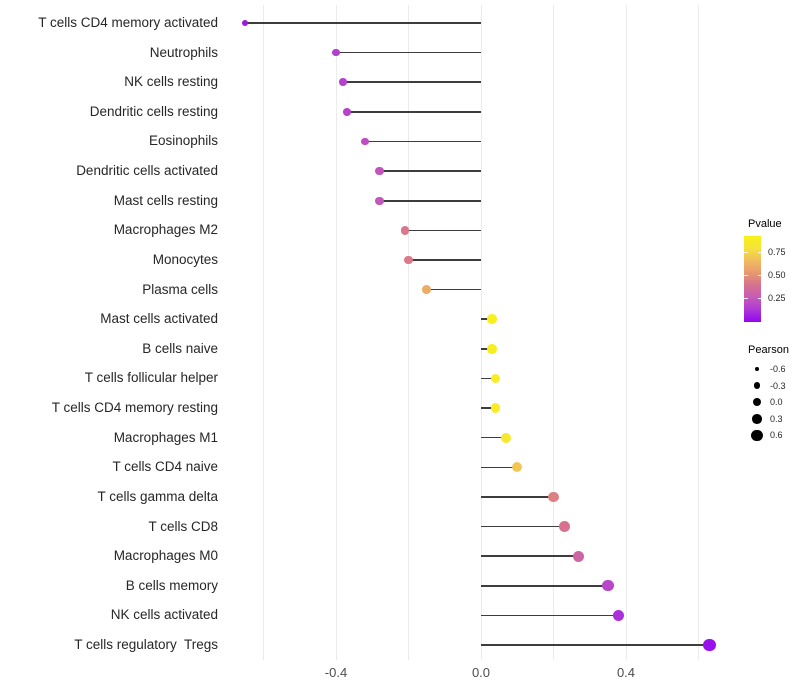 The image size is (800, 700). I want to click on y-axis-label: NK cells resting, so click(171, 82).